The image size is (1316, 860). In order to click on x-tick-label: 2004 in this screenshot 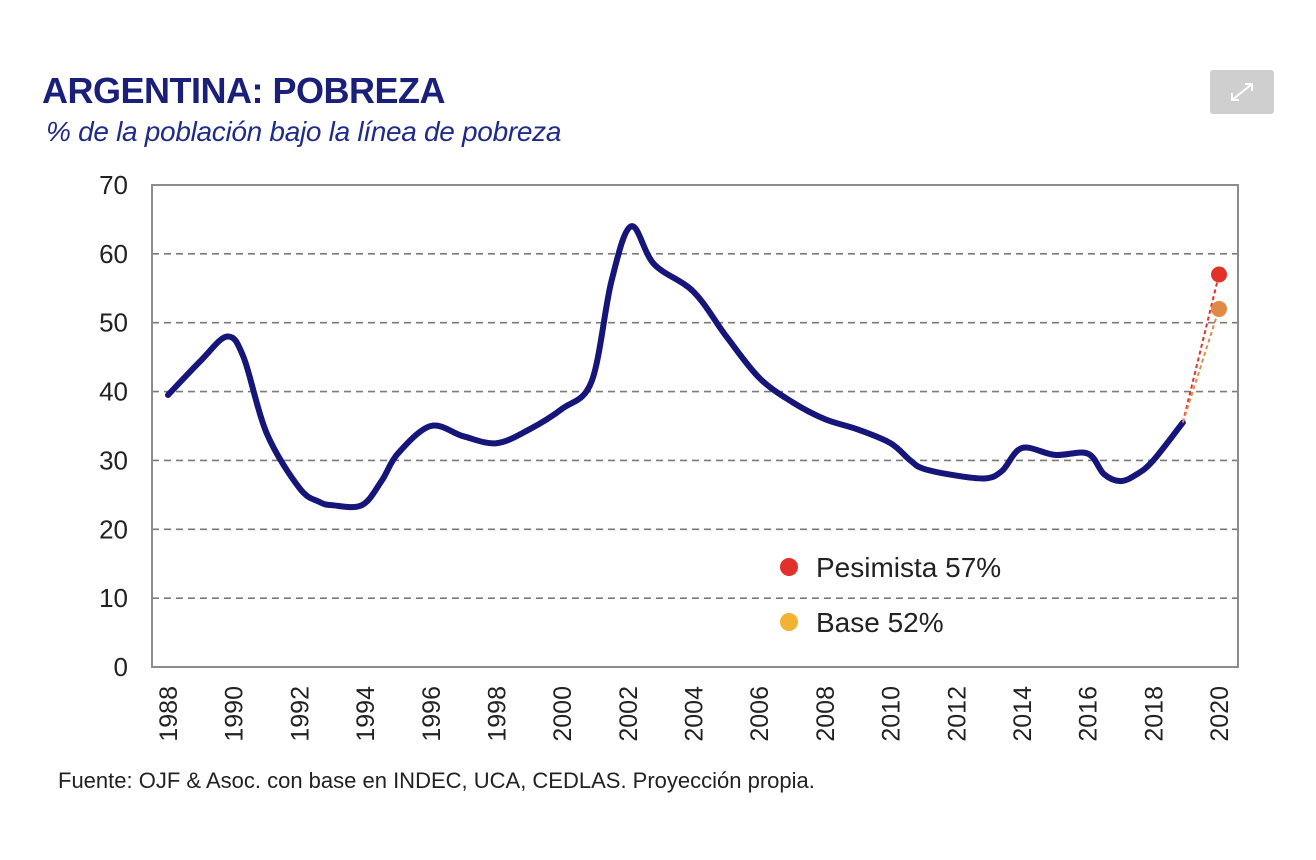, I will do `click(695, 714)`.